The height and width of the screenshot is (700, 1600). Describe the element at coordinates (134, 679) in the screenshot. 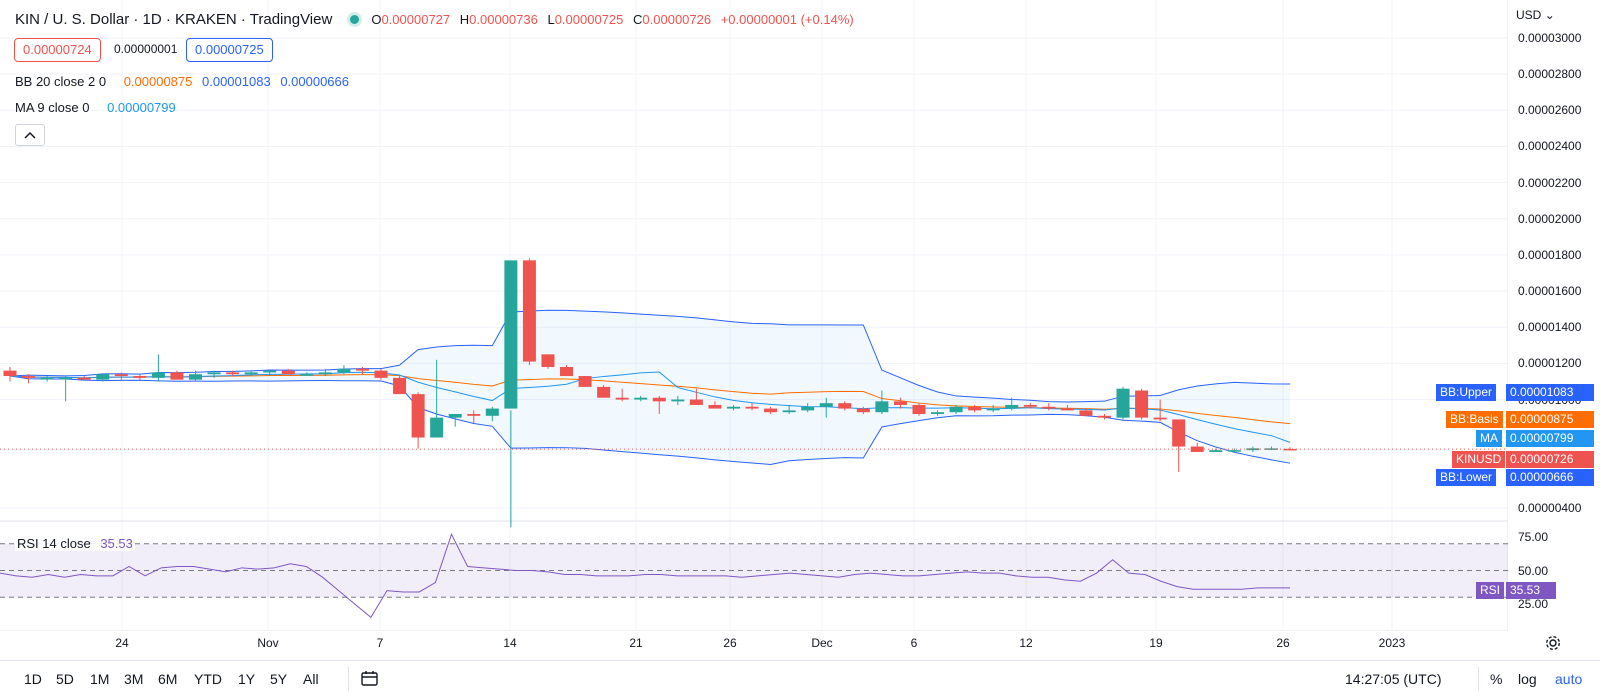

I see `range-button-3m: 3M` at that location.